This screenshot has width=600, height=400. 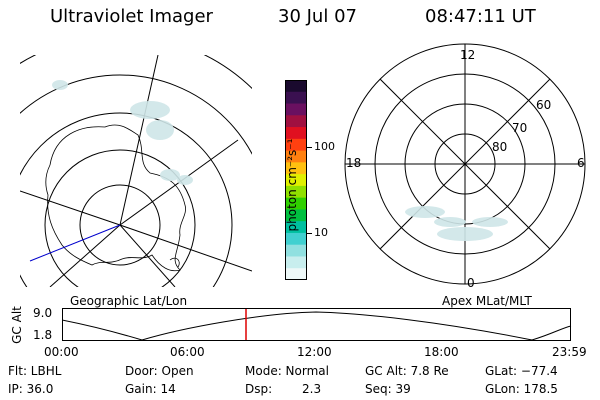 What do you see at coordinates (131, 16) in the screenshot?
I see `instrument-title: Ultraviolet Imager` at bounding box center [131, 16].